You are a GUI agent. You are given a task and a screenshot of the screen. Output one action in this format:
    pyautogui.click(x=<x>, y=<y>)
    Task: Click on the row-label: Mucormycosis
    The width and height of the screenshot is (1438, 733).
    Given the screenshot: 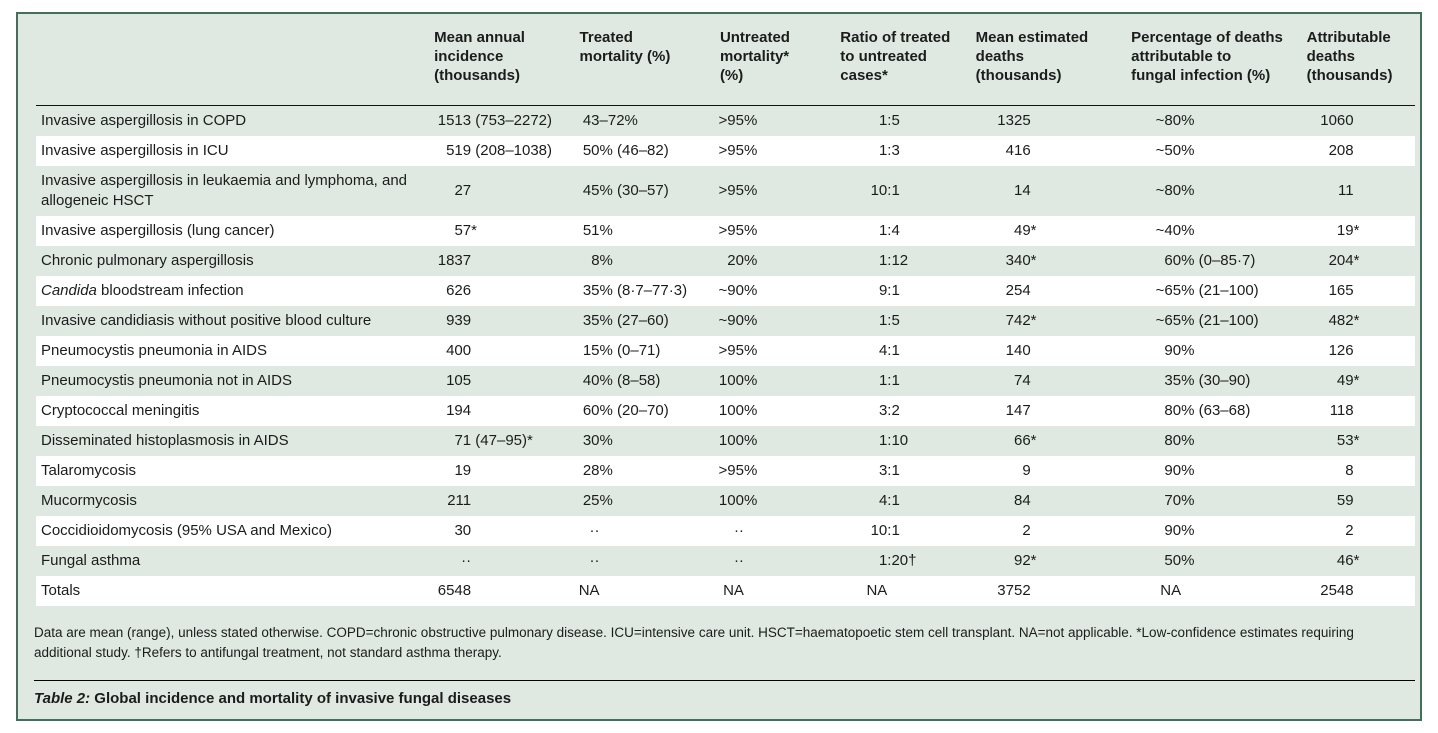 What is the action you would take?
    pyautogui.click(x=89, y=500)
    